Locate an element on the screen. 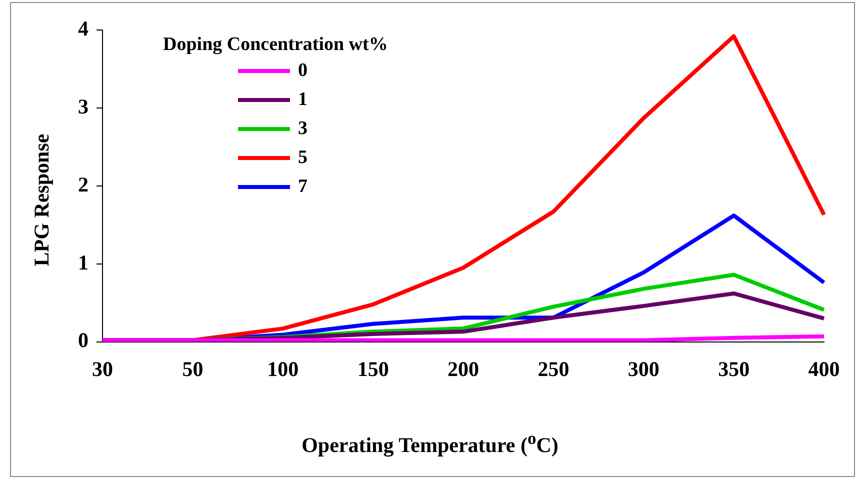 This screenshot has width=860, height=483. legend-label: 7 is located at coordinates (303, 187).